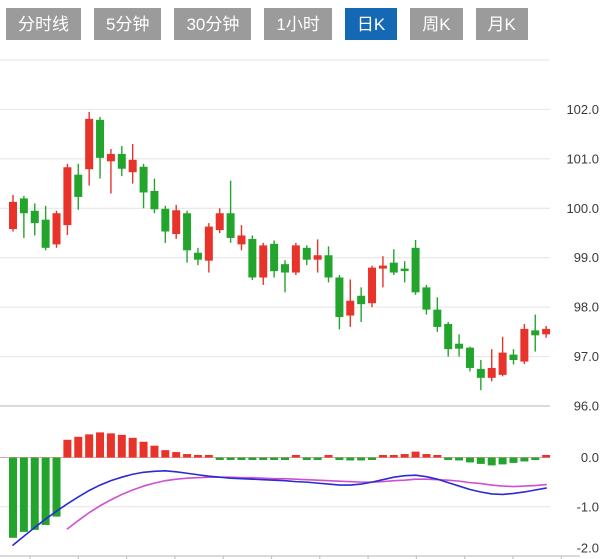  Describe the element at coordinates (588, 506) in the screenshot. I see `svg-text: -1.0` at that location.